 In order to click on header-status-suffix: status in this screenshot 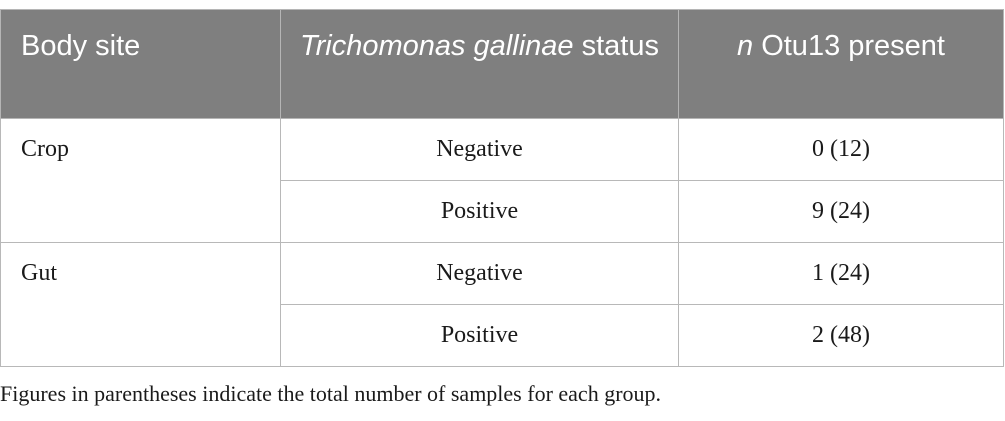, I will do `click(616, 46)`.